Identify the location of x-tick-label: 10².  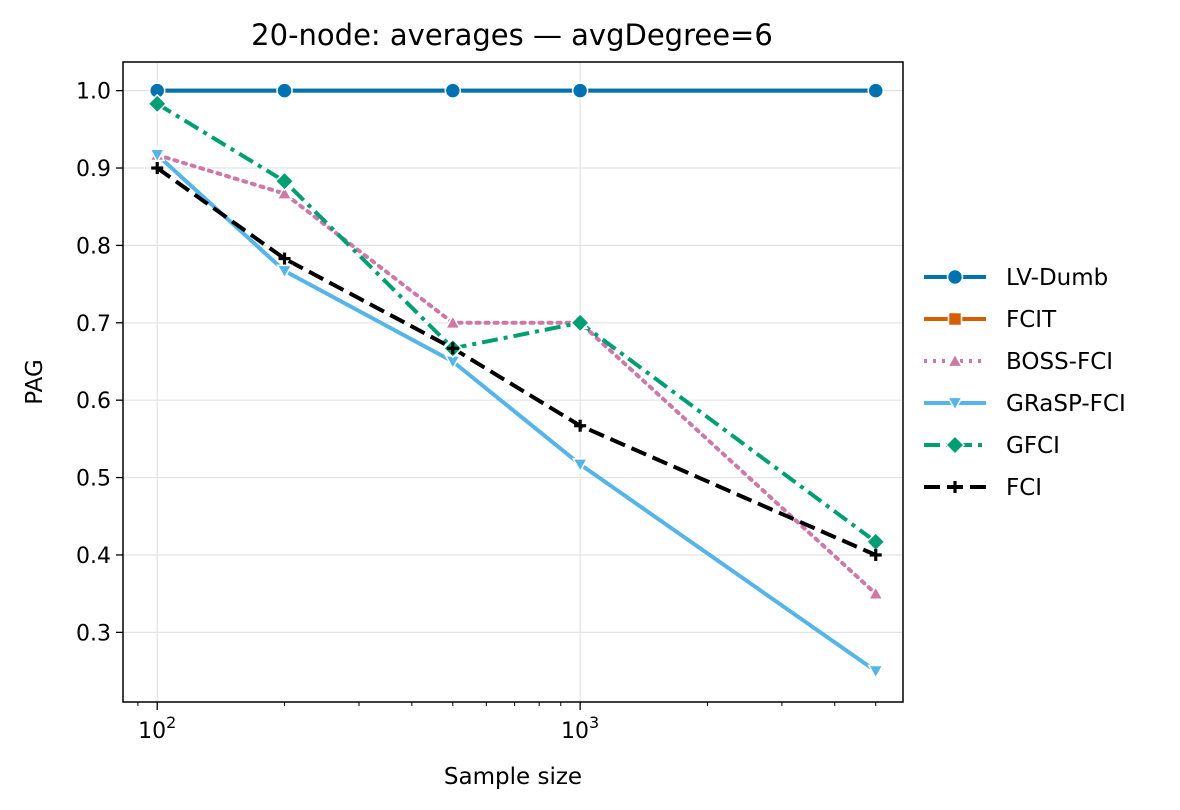
(157, 728).